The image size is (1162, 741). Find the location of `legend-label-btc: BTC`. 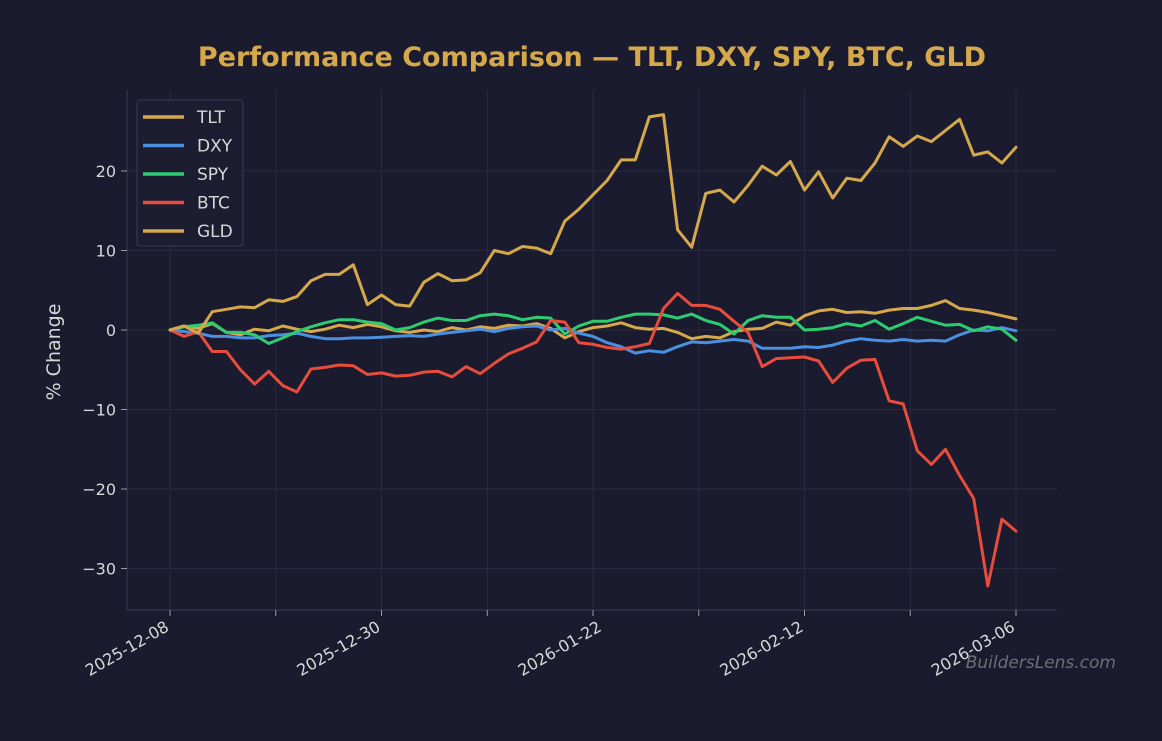

legend-label-btc: BTC is located at coordinates (213, 204).